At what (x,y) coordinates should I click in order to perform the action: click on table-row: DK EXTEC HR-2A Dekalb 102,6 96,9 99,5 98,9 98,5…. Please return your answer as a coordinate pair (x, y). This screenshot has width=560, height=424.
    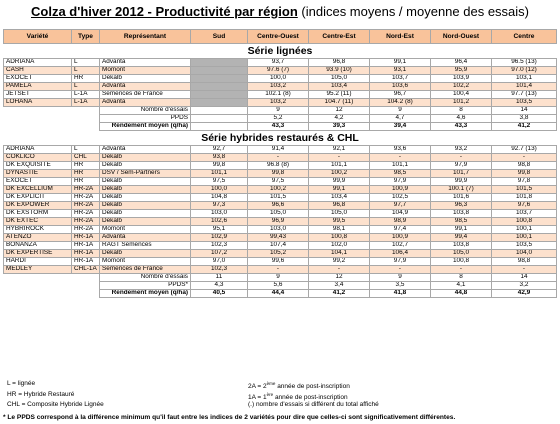
    Looking at the image, I should click on (280, 221).